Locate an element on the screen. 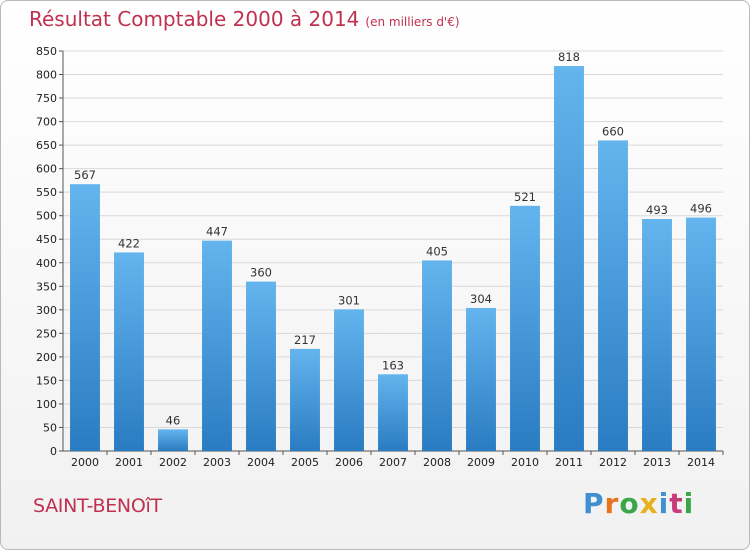 The width and height of the screenshot is (750, 550). x-tick-label: 2002 is located at coordinates (173, 462).